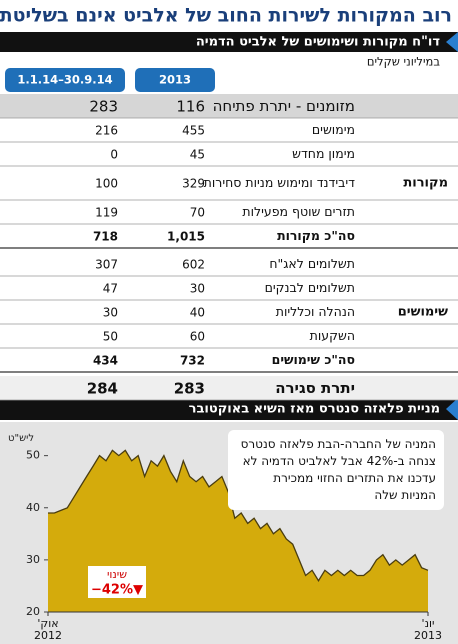  What do you see at coordinates (197, 337) in the screenshot?
I see `cell-value: 60` at bounding box center [197, 337].